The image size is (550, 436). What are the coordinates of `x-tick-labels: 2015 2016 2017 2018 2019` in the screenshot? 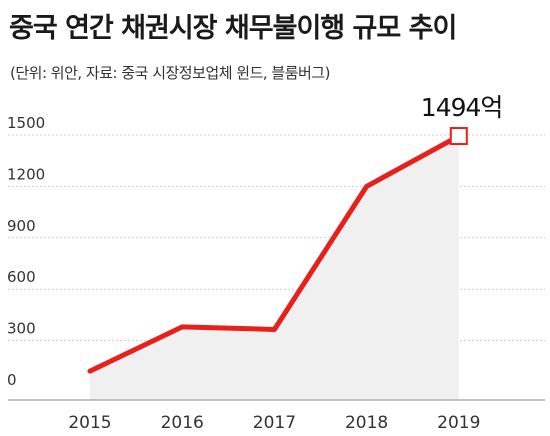 It's located at (274, 423).